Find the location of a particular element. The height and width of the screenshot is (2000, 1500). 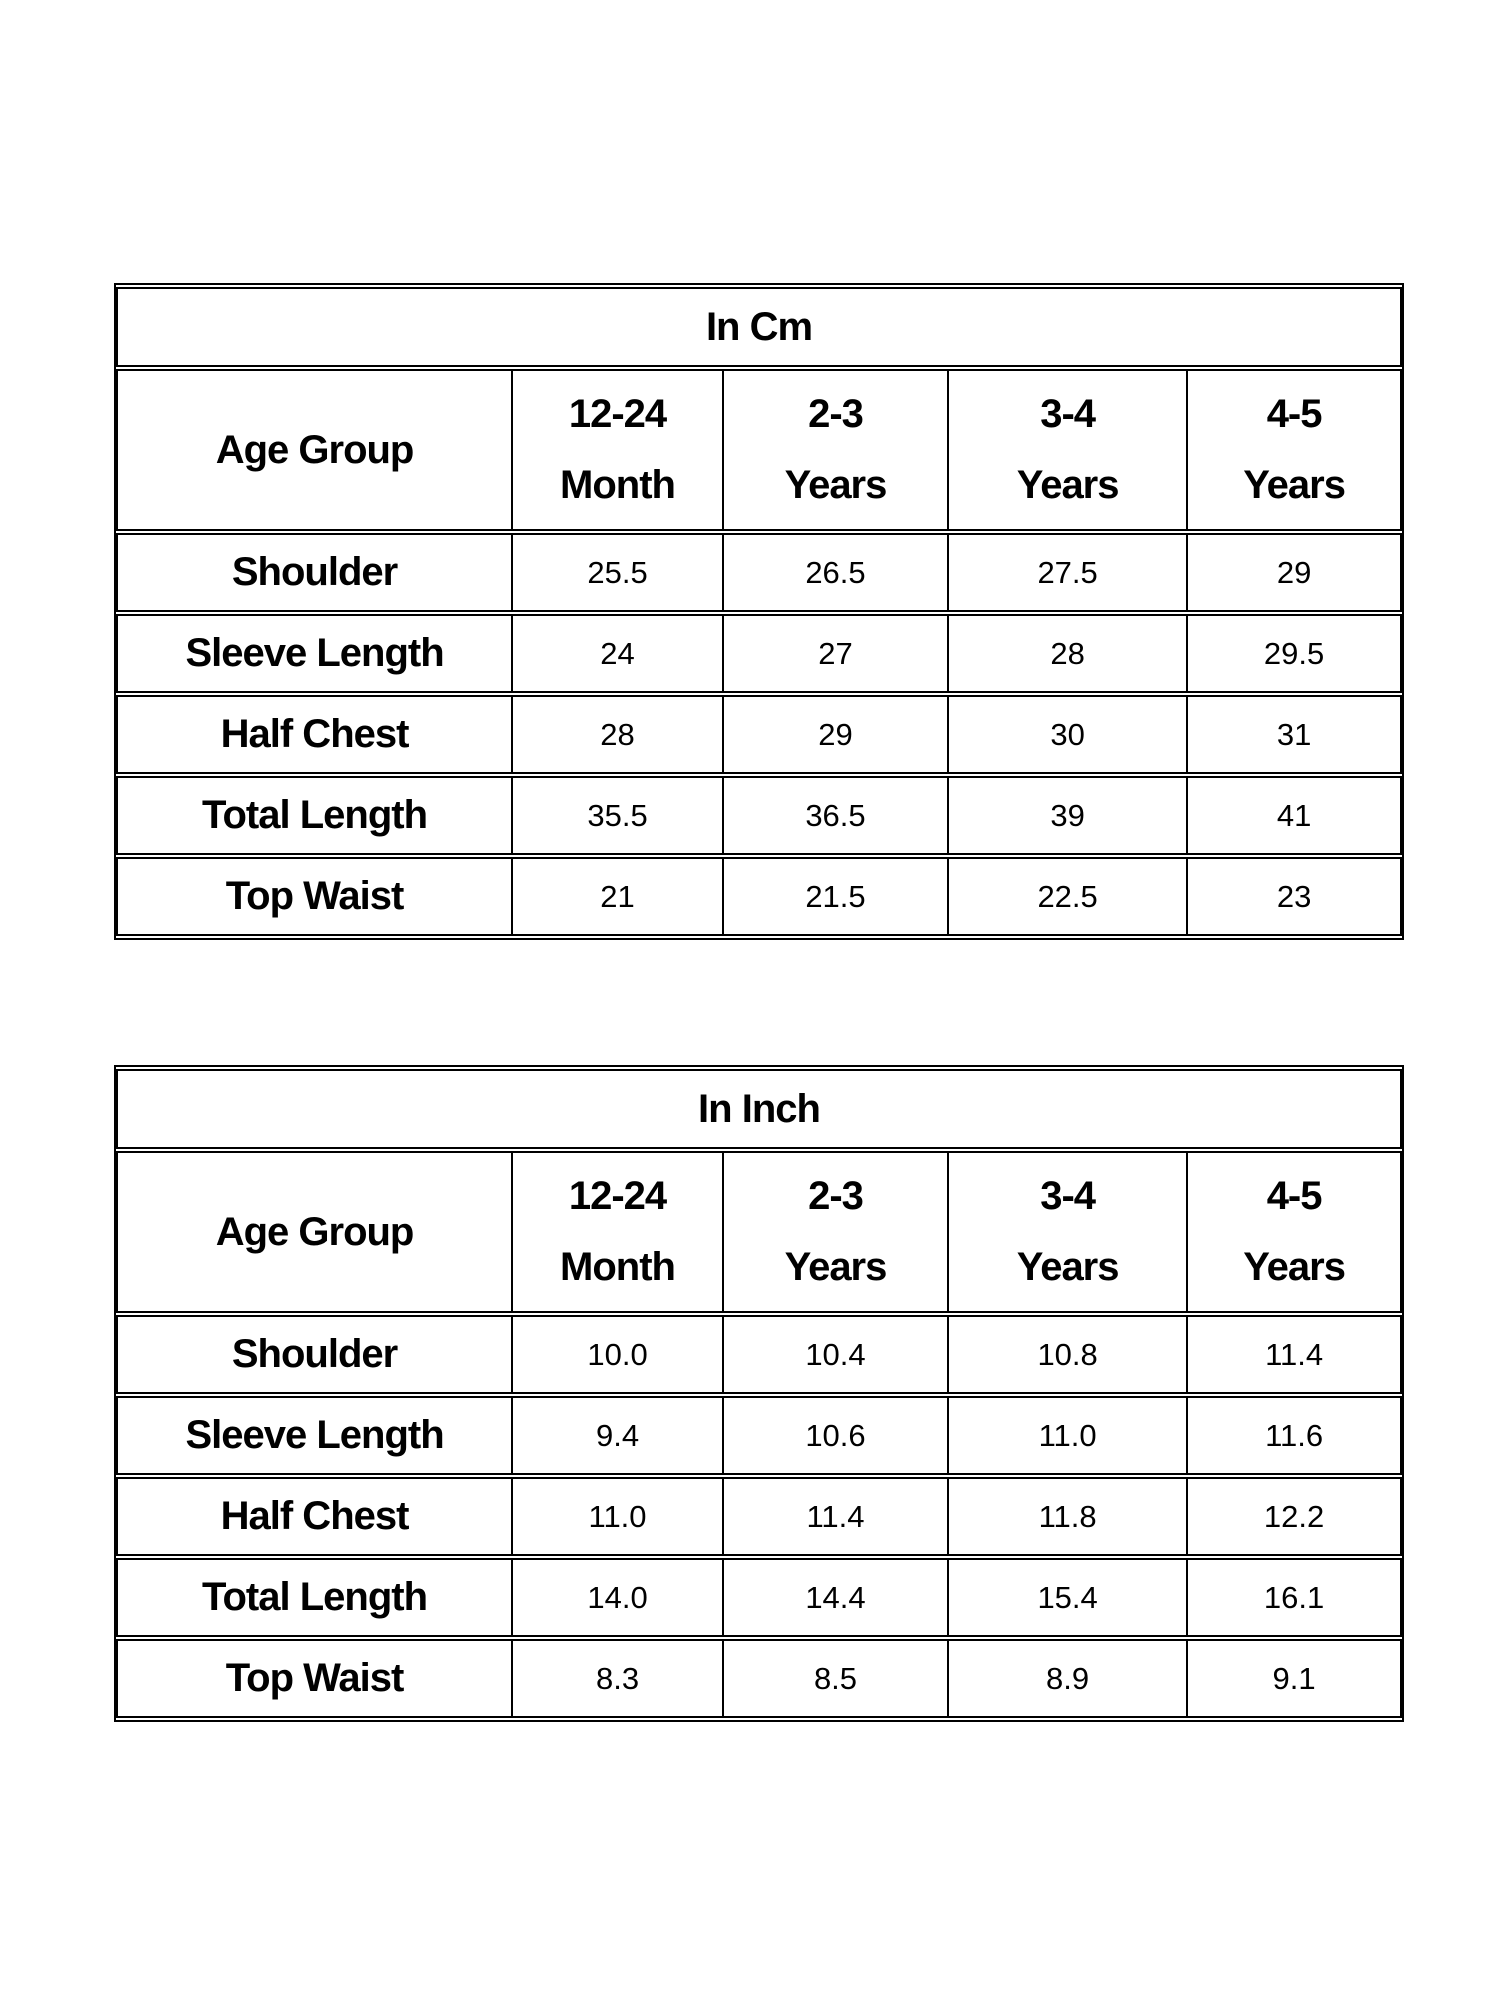

cell-value: 10.0 is located at coordinates (617, 1354).